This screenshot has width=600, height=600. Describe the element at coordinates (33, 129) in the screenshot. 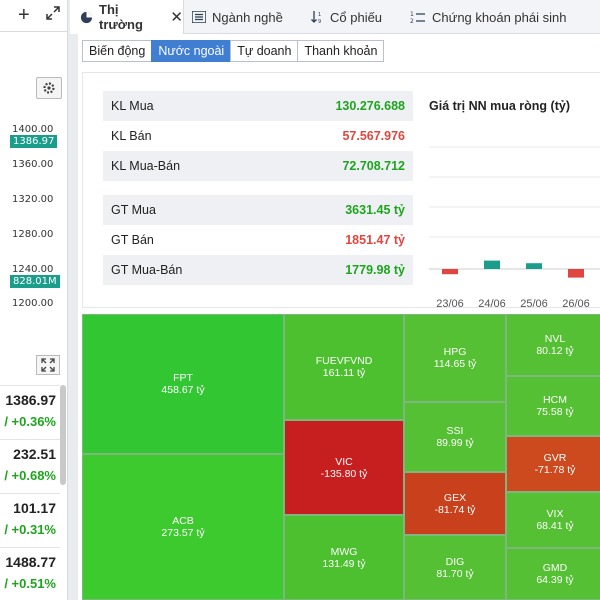

I see `price-tick: 1400.00` at that location.